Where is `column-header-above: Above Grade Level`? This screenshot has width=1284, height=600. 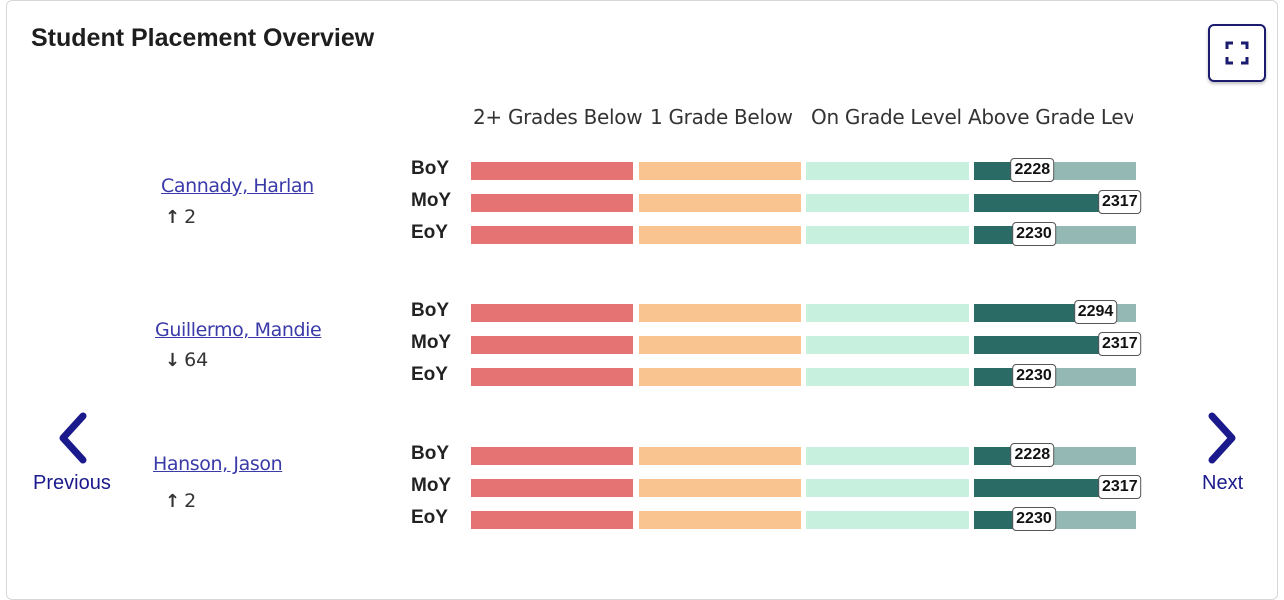
column-header-above: Above Grade Level is located at coordinates (1050, 117).